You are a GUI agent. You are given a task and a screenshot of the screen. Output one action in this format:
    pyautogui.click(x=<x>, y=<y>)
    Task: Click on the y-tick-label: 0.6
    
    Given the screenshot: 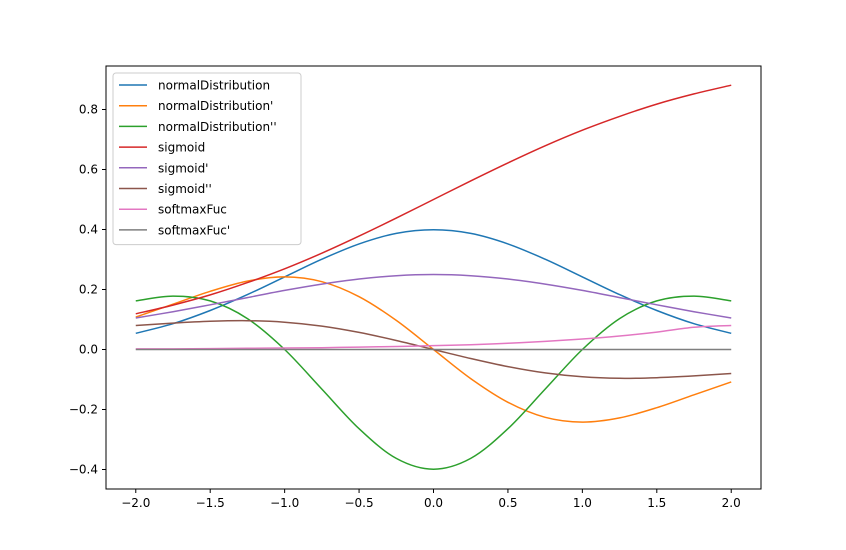 What is the action you would take?
    pyautogui.click(x=88, y=170)
    